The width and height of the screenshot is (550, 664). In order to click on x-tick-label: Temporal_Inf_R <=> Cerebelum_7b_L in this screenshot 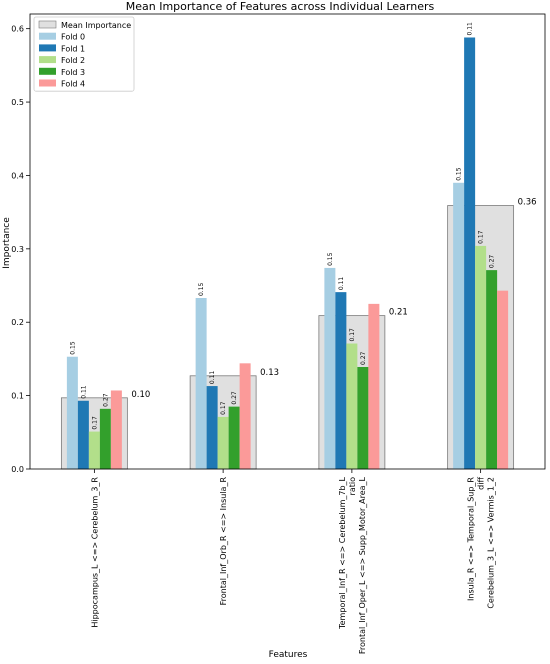, I will do `click(342, 552)`.